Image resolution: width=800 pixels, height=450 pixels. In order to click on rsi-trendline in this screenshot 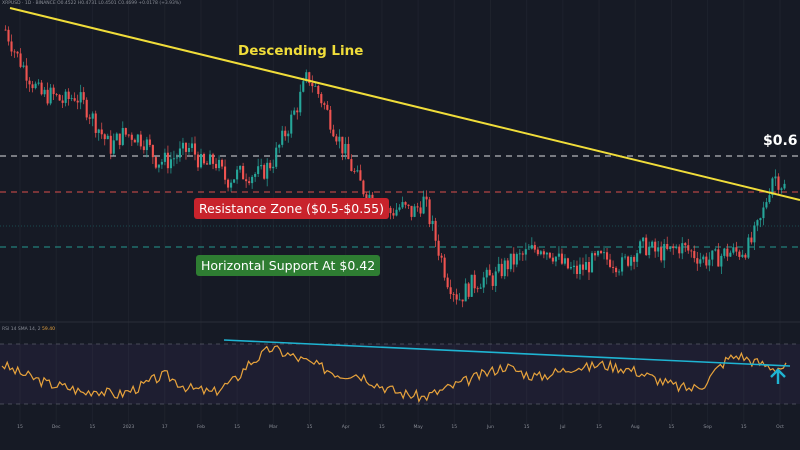, I will do `click(507, 353)`.